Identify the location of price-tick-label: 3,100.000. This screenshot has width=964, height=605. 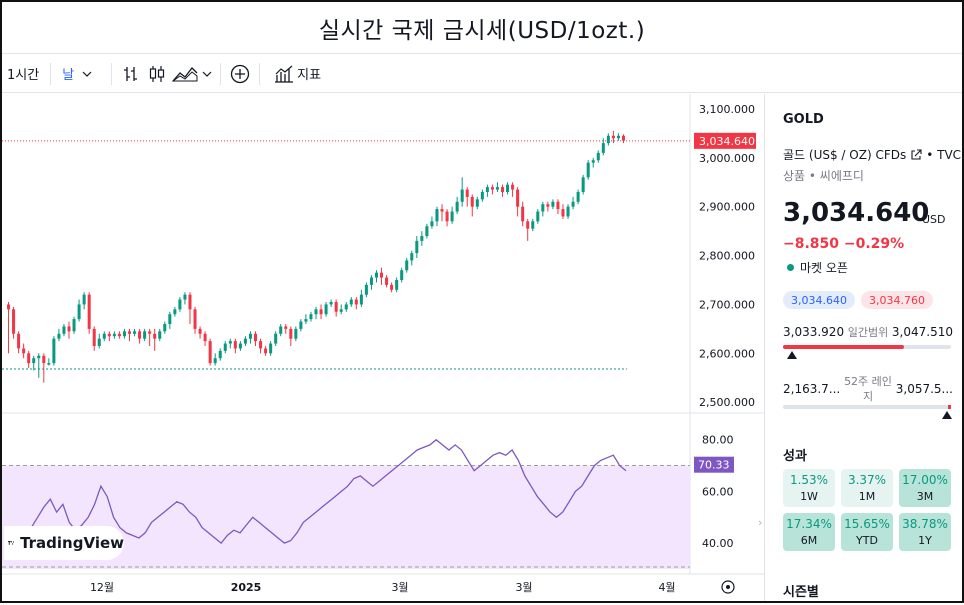
(727, 109).